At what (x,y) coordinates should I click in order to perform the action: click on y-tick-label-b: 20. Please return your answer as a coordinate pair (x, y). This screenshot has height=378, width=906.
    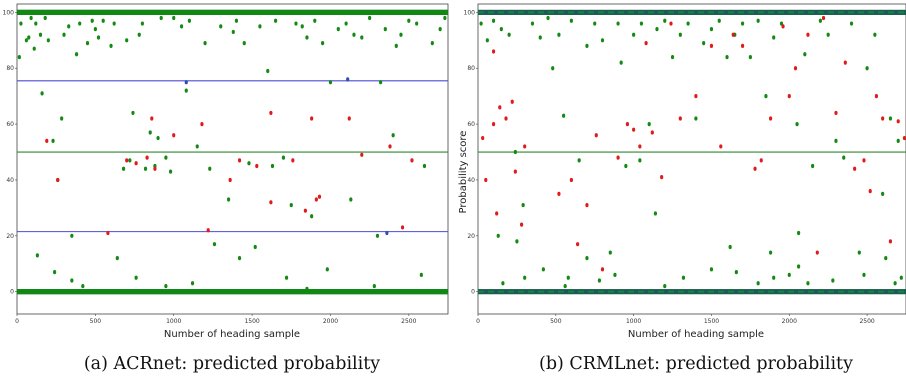
    Looking at the image, I should click on (471, 236).